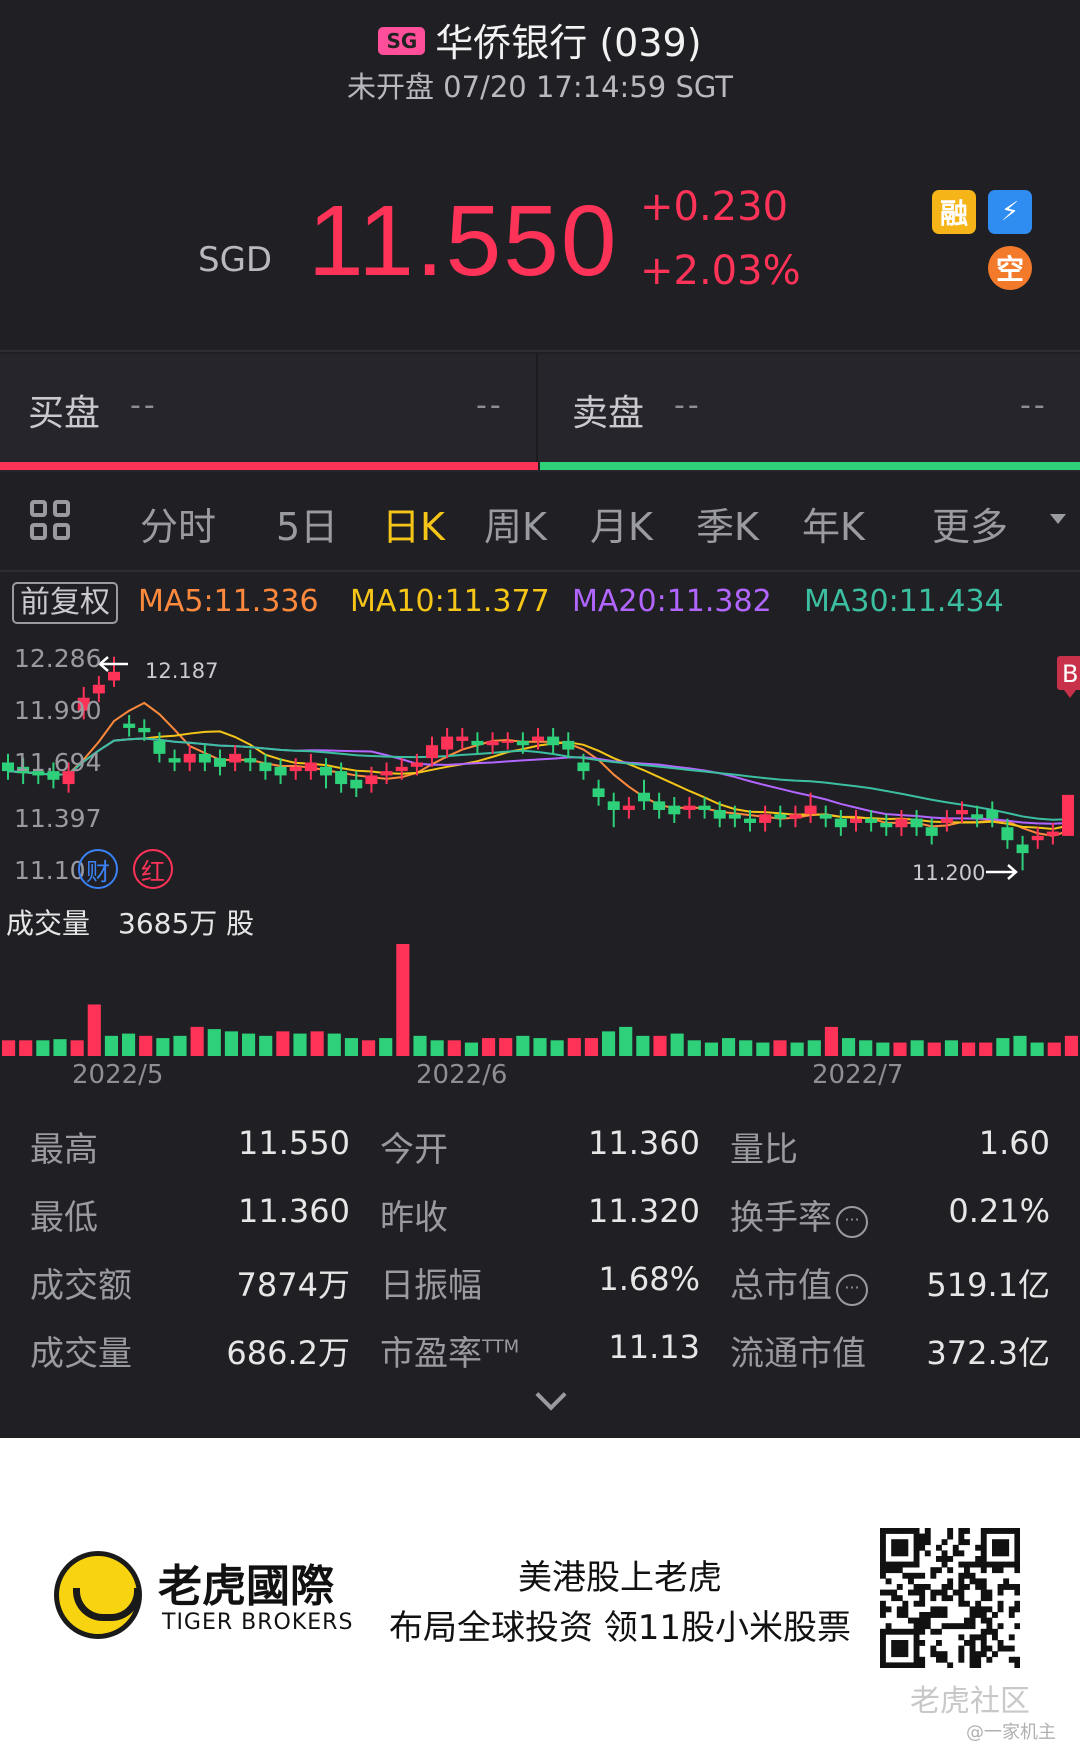 The height and width of the screenshot is (1755, 1080). I want to click on bid-bar, so click(269, 466).